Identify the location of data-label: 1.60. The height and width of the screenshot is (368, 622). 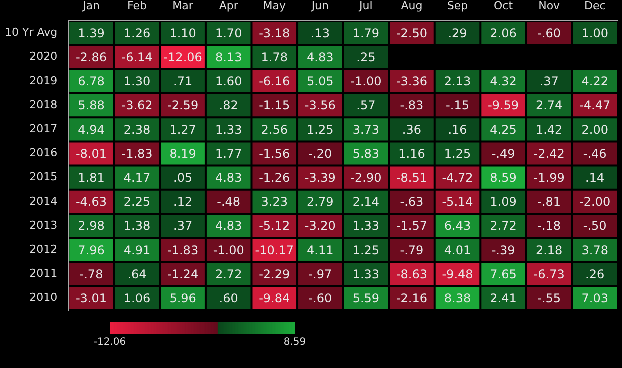
(228, 81).